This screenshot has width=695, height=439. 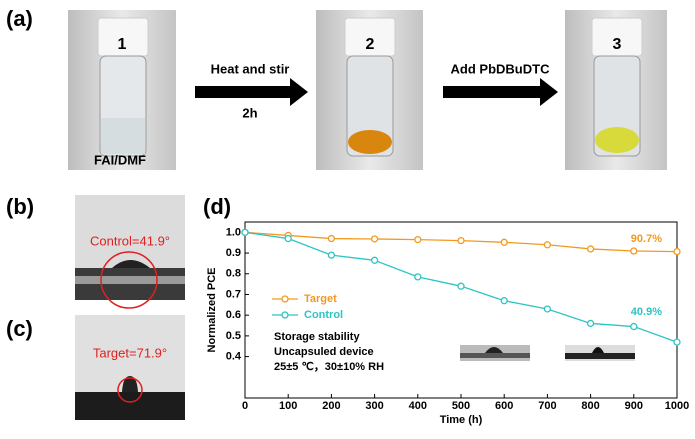 What do you see at coordinates (245, 406) in the screenshot?
I see `x-tick-label: 0` at bounding box center [245, 406].